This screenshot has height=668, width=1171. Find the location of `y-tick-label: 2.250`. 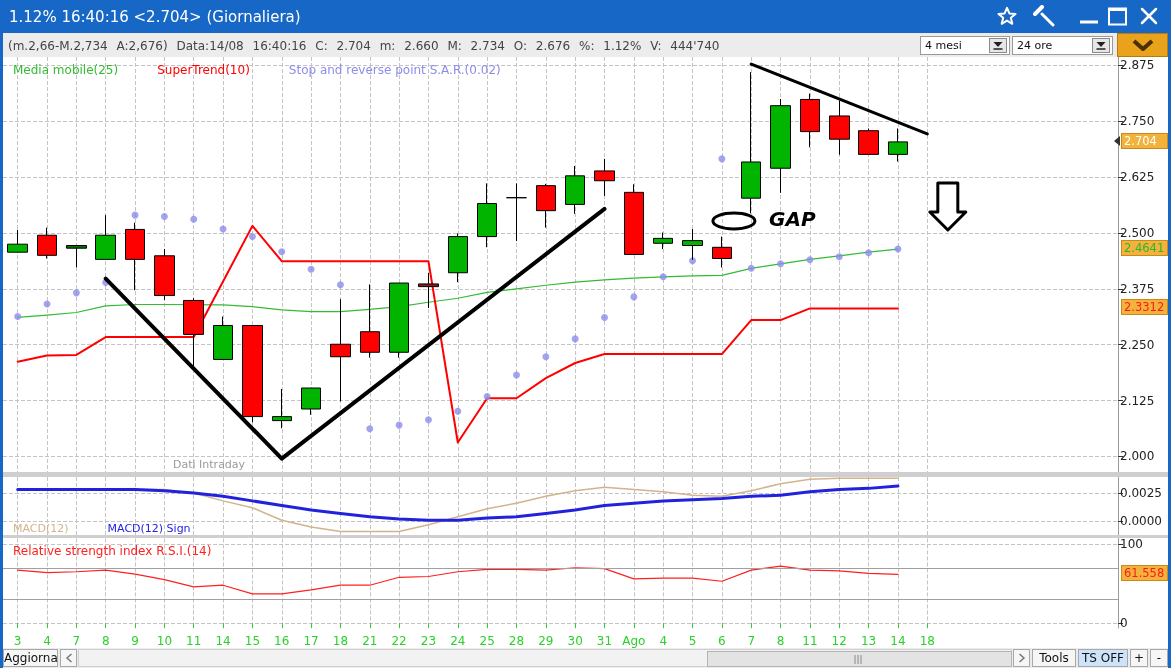

y-tick-label: 2.250 is located at coordinates (1137, 344).